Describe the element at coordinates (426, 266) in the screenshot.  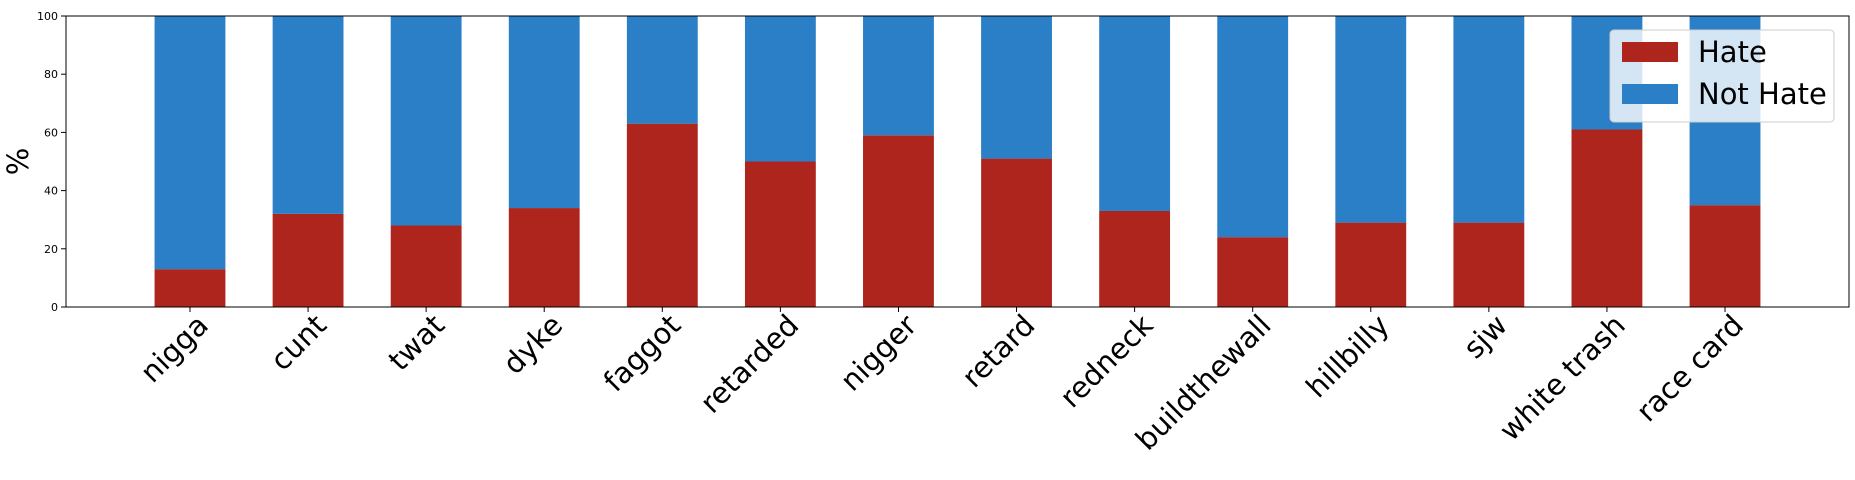
I see `bar-hate-twat` at that location.